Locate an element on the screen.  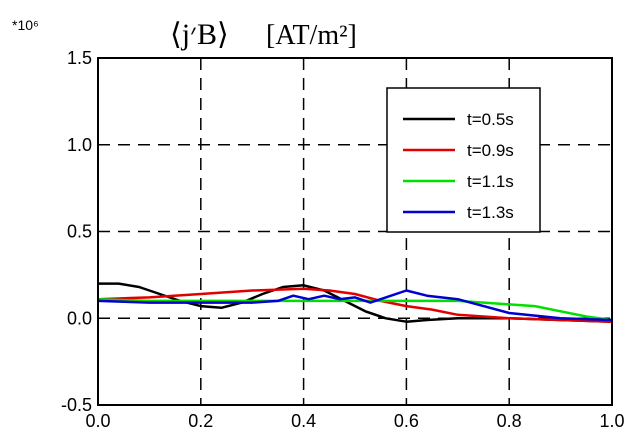
x-tick-label: 0.0 is located at coordinates (97, 421).